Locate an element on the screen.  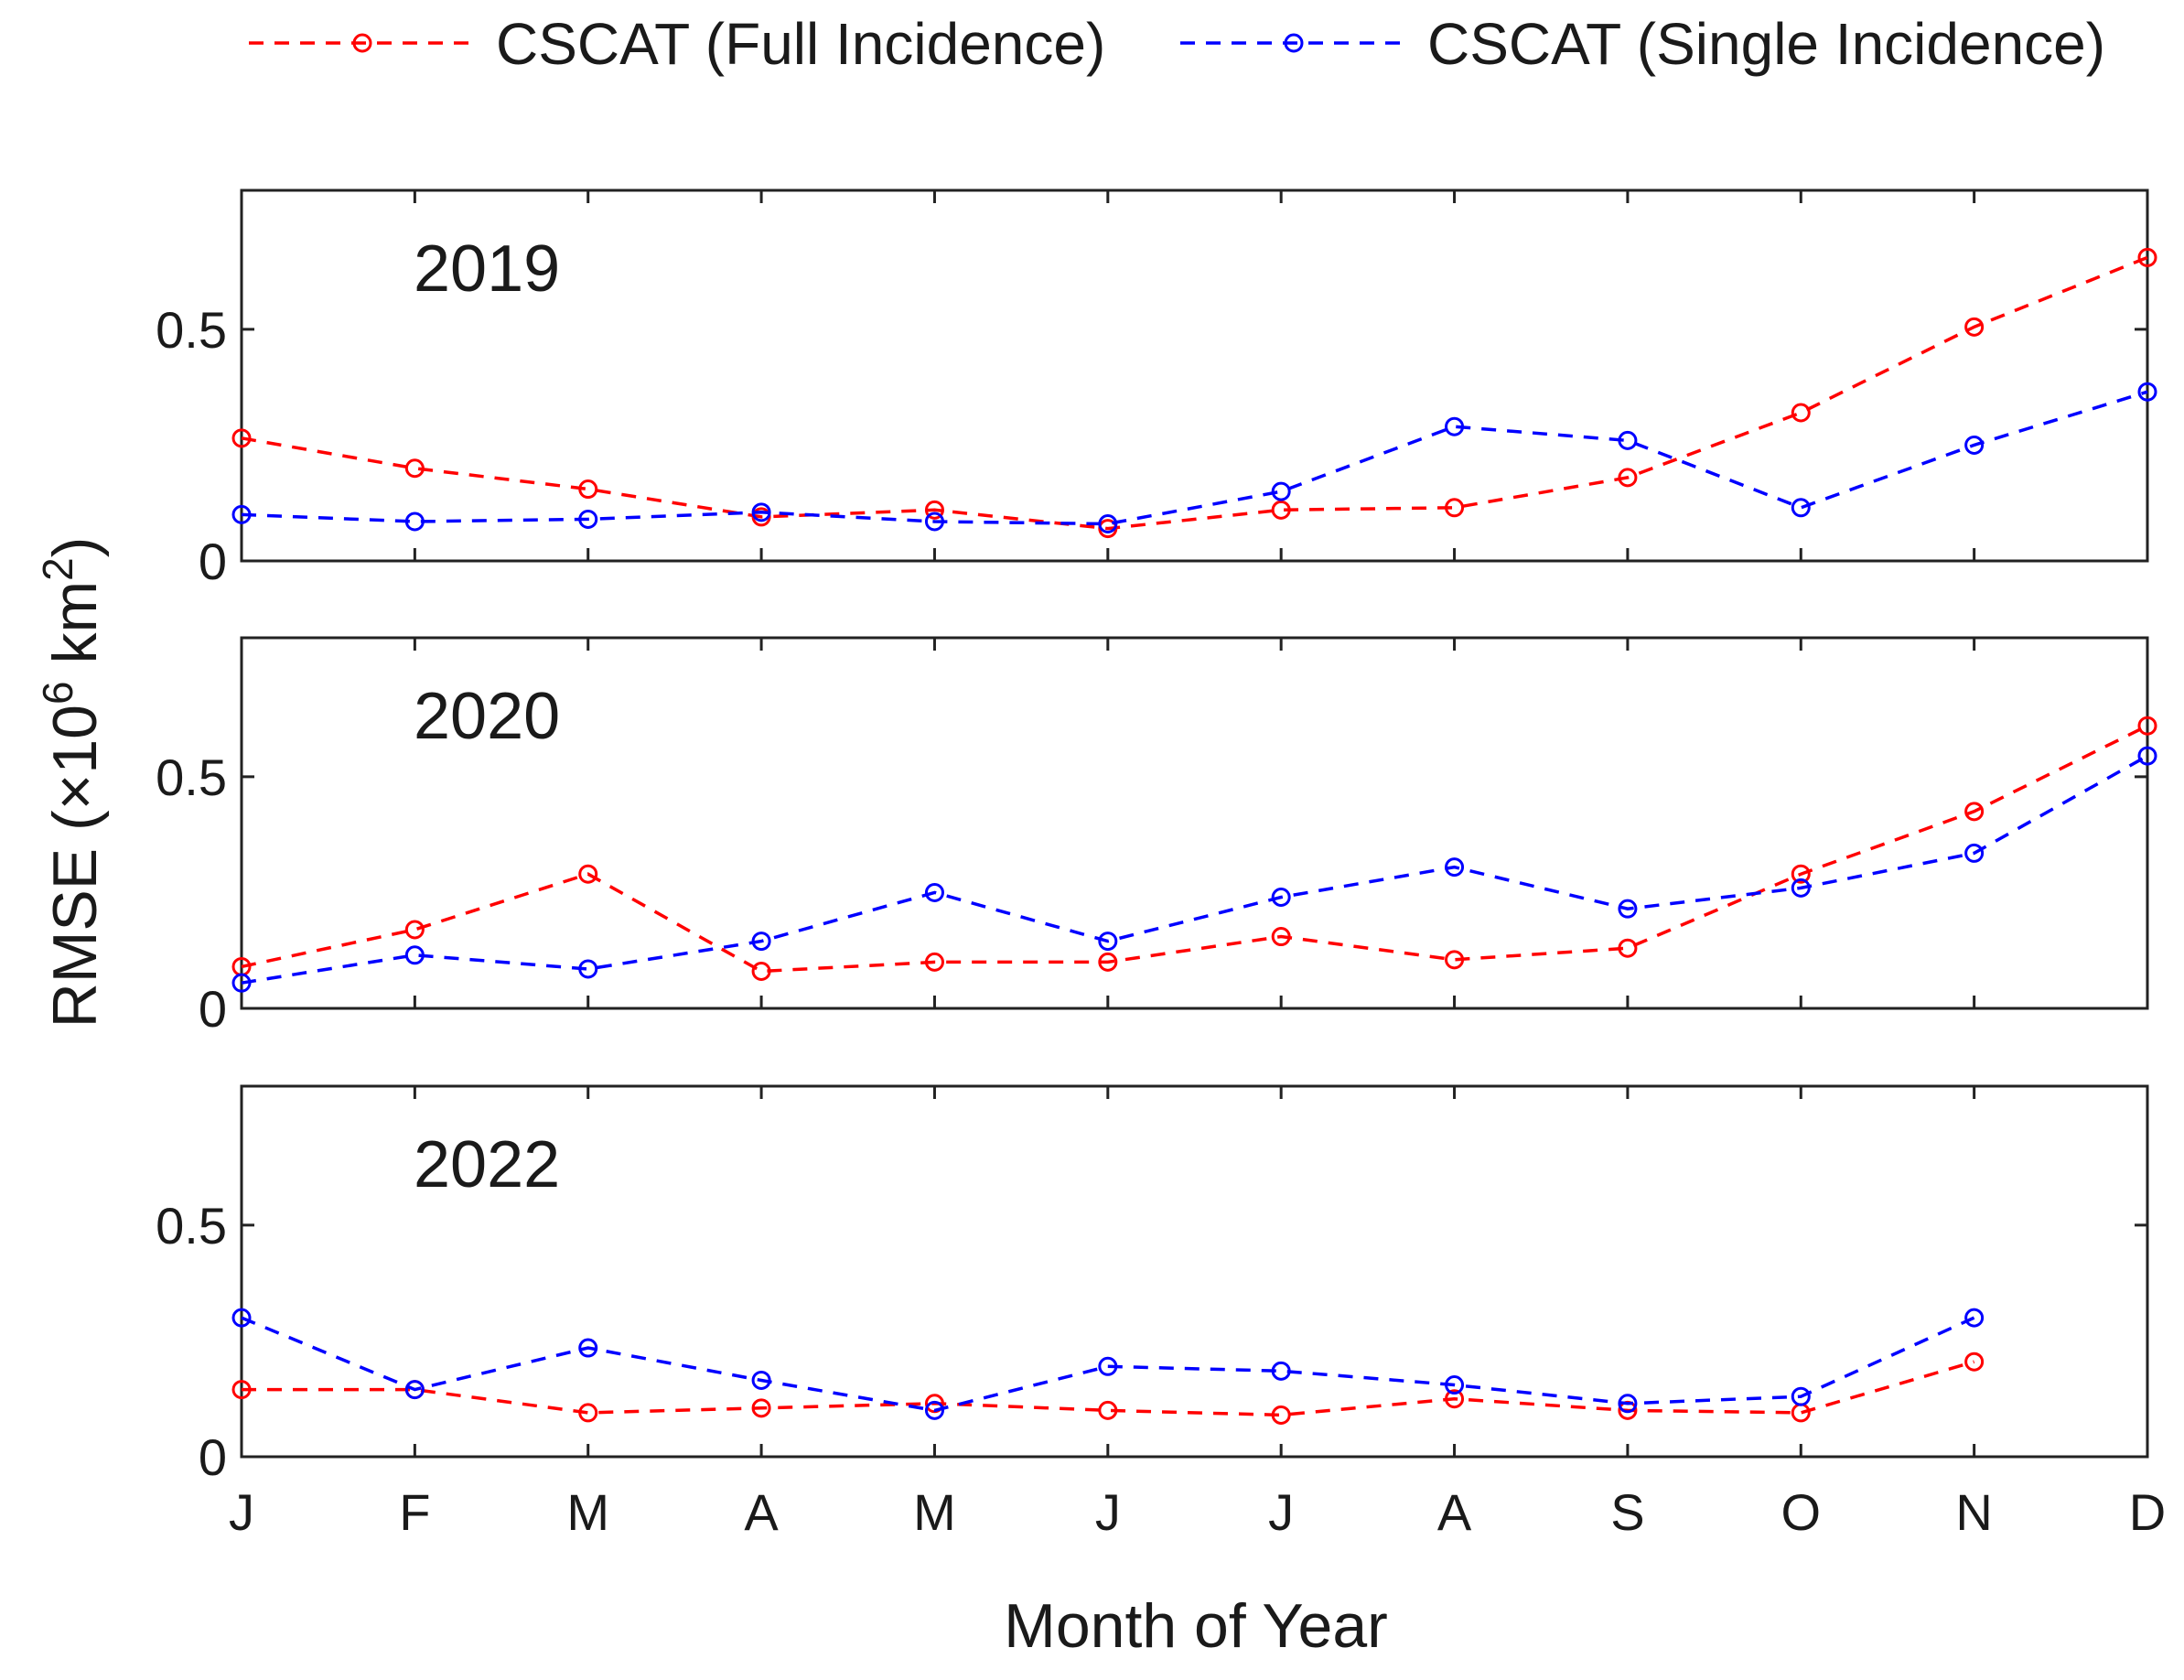
x-tick-label: O is located at coordinates (1801, 1512).